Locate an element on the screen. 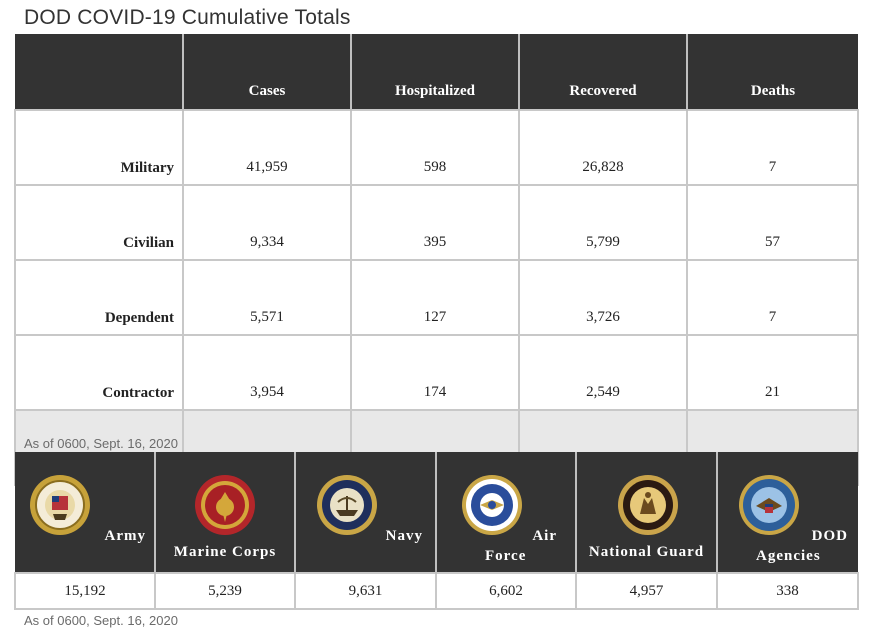  cell-hospitalized: 127 is located at coordinates (435, 297).